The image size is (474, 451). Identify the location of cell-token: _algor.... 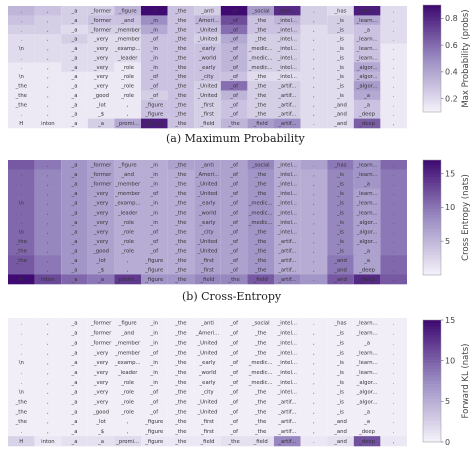
(367, 402).